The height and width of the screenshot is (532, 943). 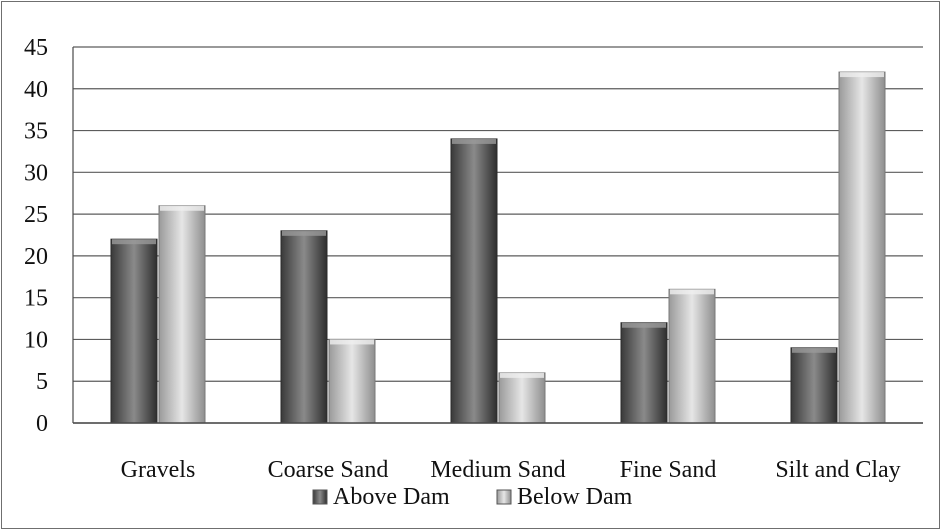 I want to click on y-tick-label: 15, so click(x=36, y=299).